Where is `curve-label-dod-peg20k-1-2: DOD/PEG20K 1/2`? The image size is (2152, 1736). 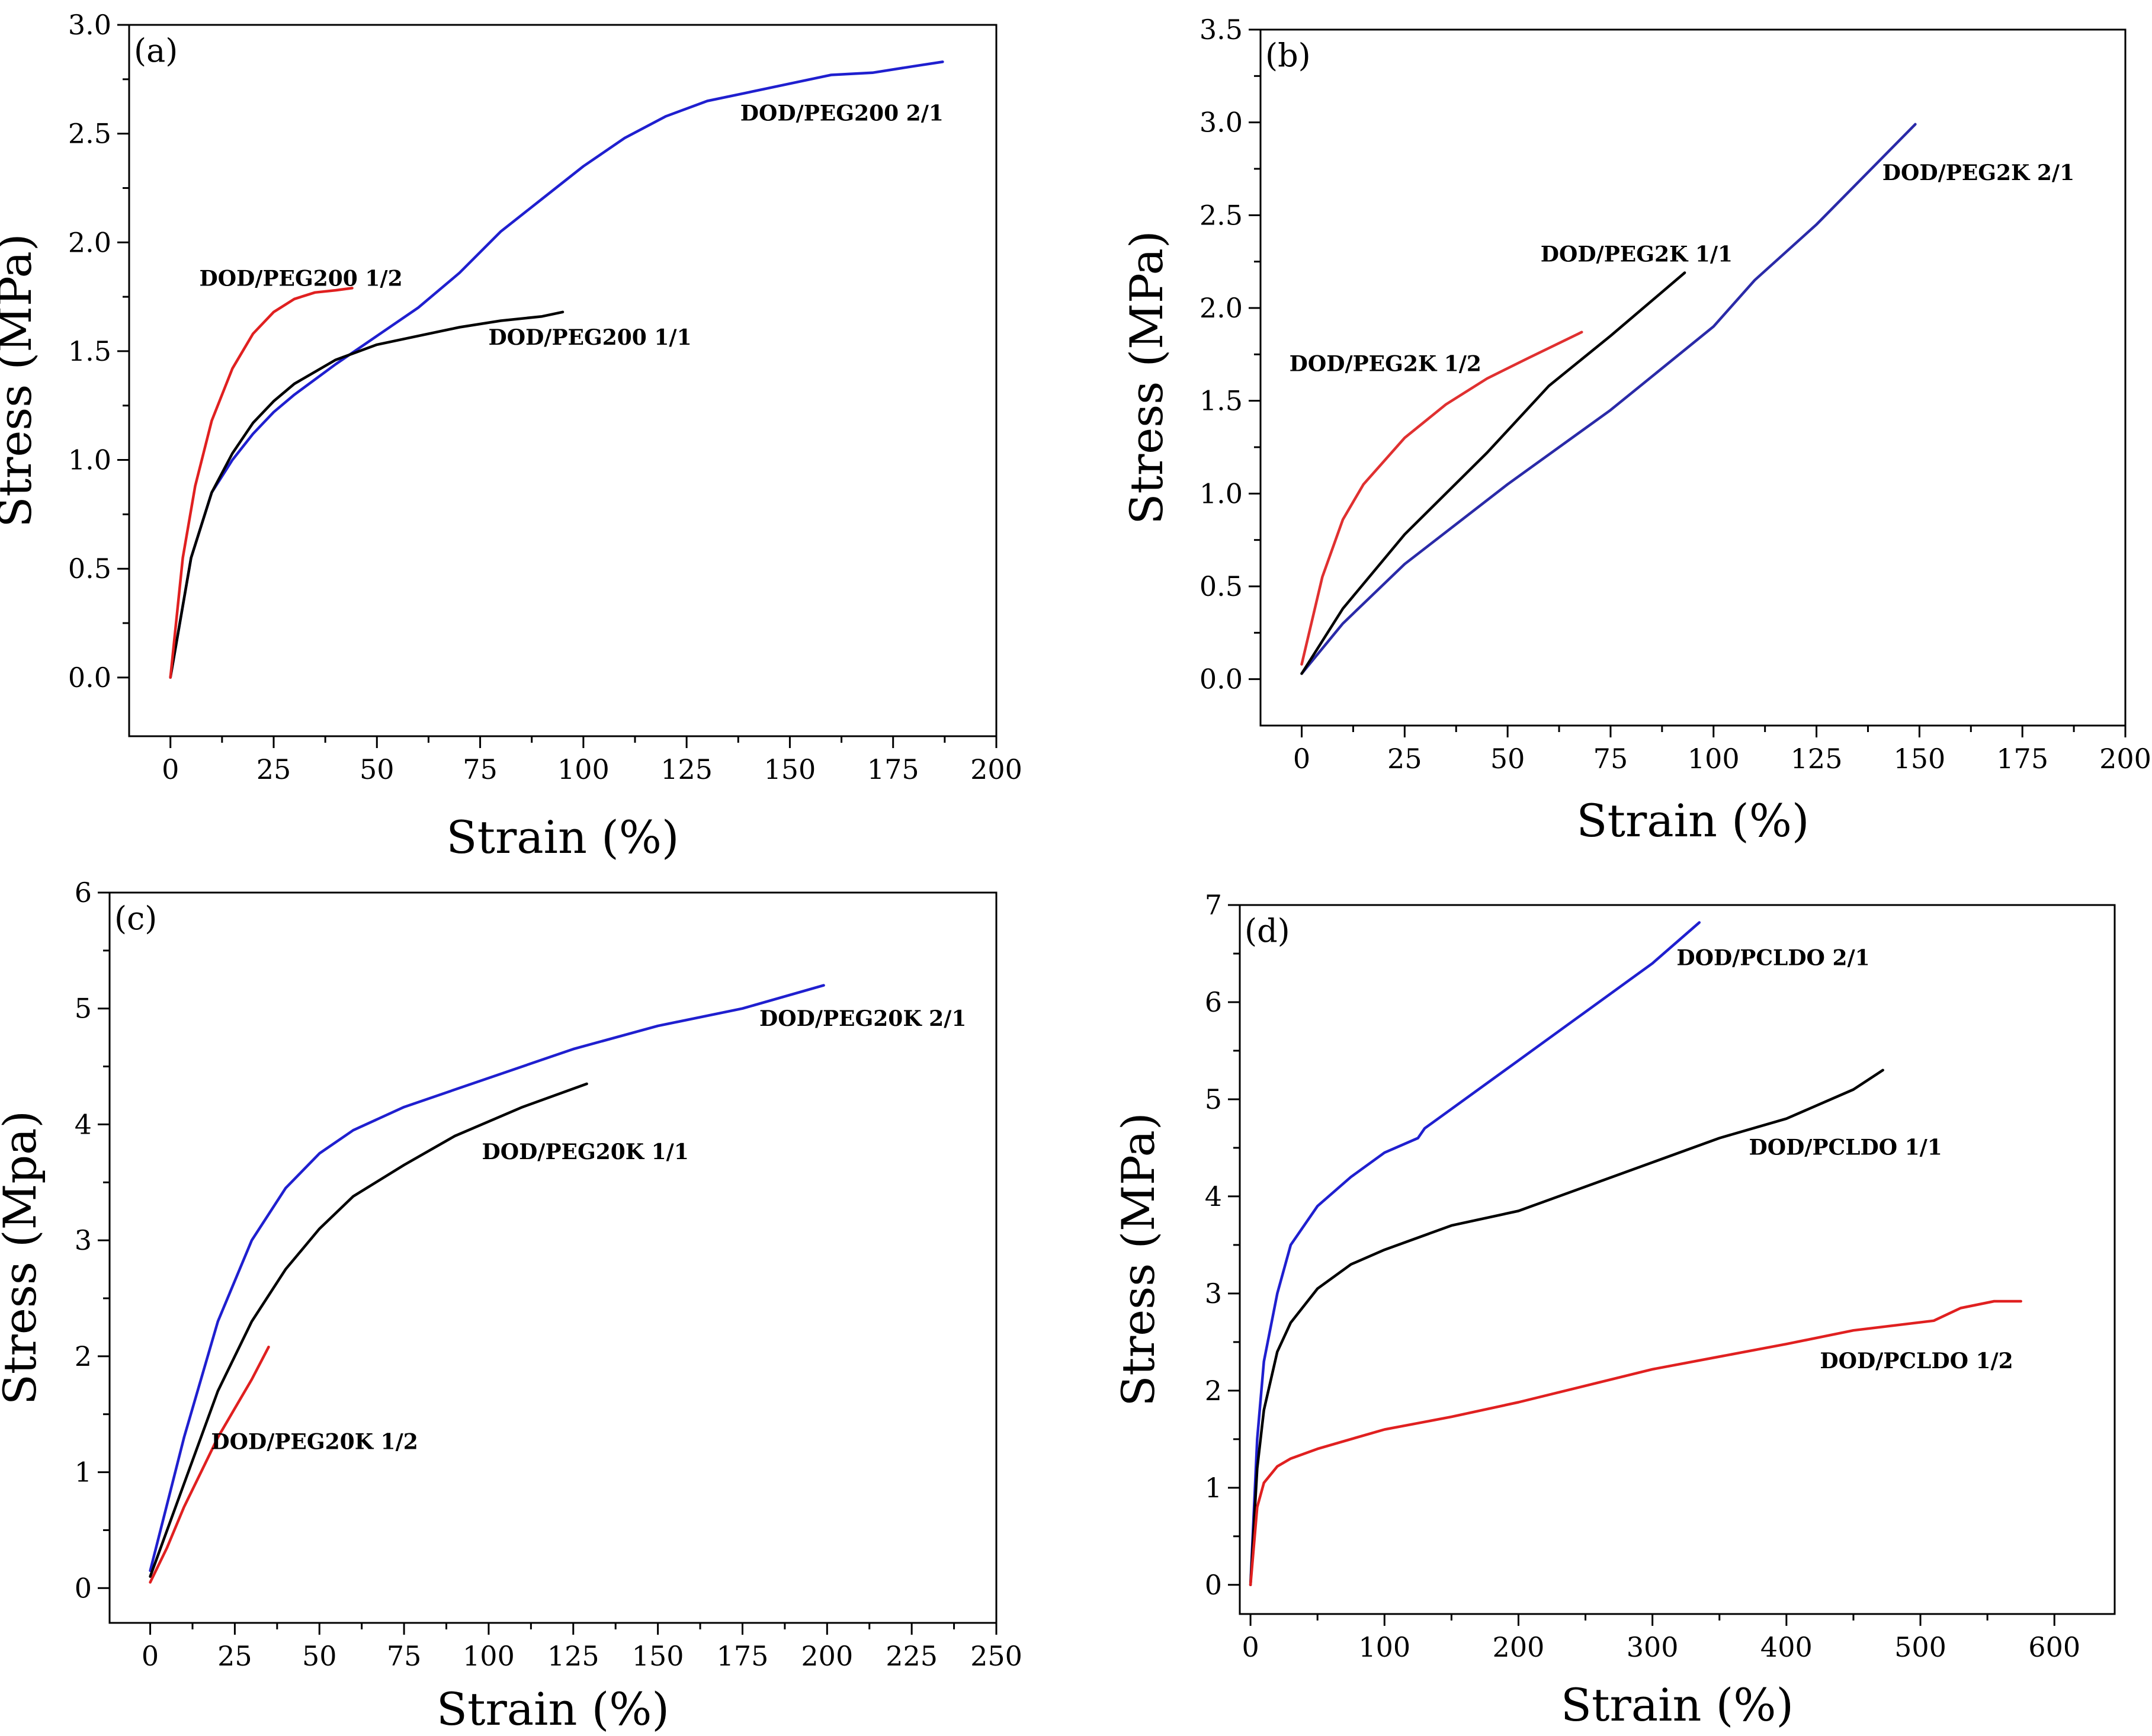
curve-label-dod-peg20k-1-2: DOD/PEG20K 1/2 is located at coordinates (314, 1441).